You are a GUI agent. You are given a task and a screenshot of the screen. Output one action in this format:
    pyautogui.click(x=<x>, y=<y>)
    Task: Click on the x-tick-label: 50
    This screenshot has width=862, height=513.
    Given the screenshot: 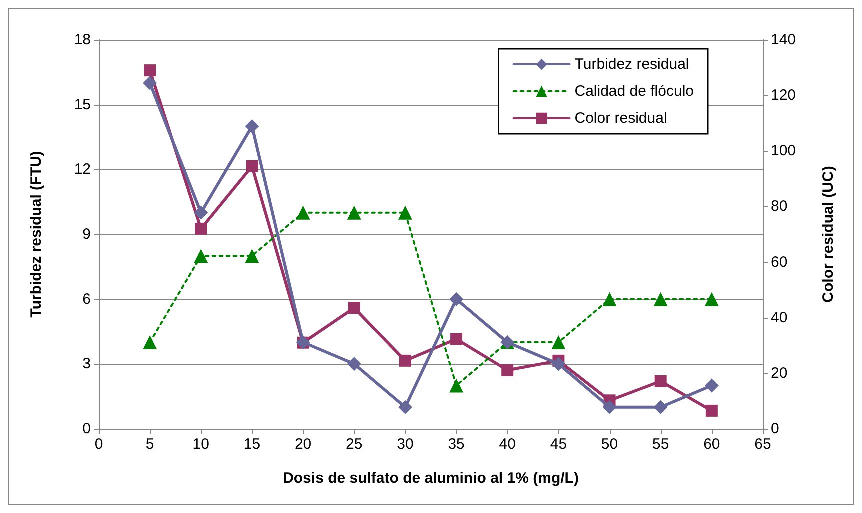 What is the action you would take?
    pyautogui.click(x=609, y=444)
    